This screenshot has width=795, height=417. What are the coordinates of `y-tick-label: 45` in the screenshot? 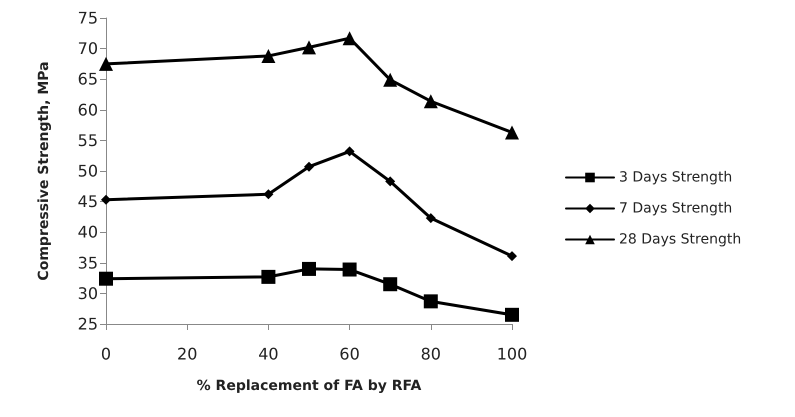 It's located at (88, 202).